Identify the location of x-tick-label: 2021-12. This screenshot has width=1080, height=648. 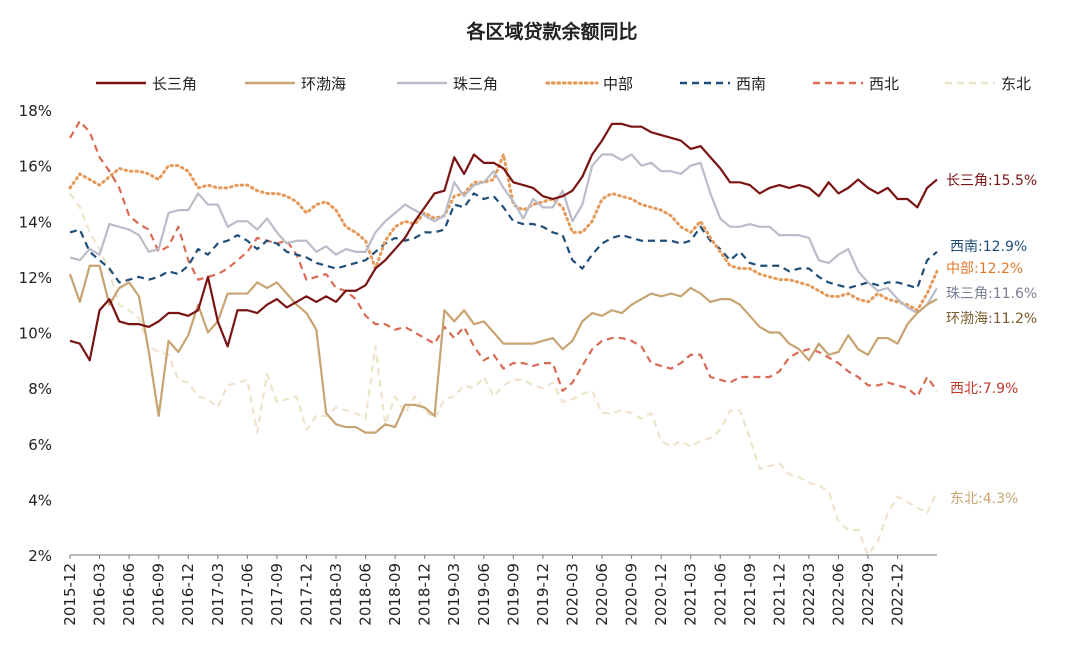
(779, 594).